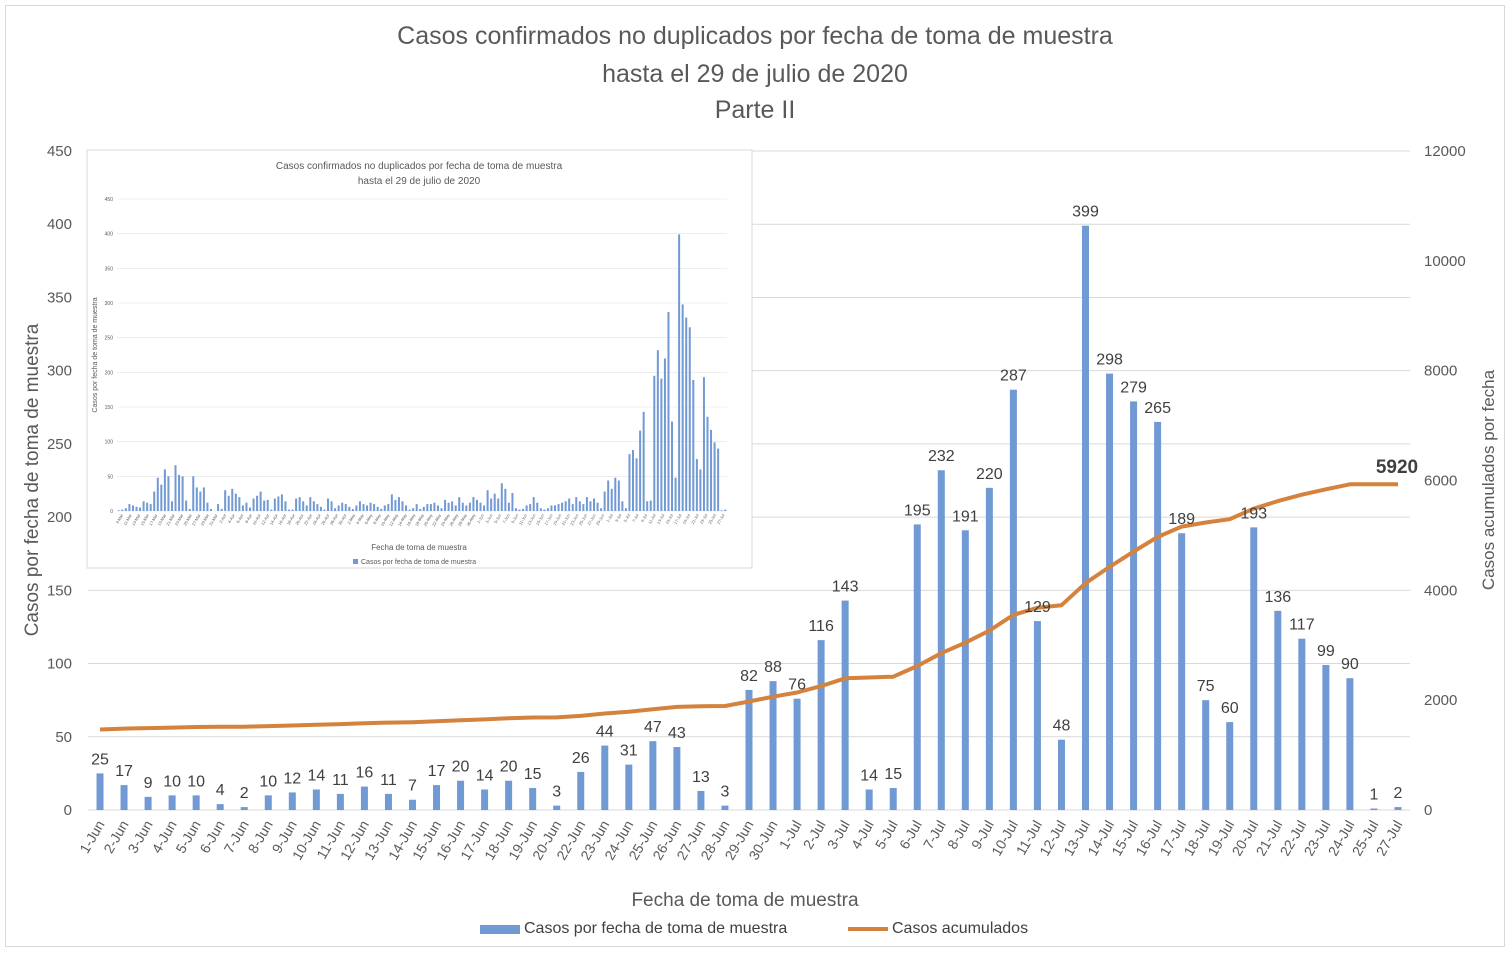 The height and width of the screenshot is (954, 1510). Describe the element at coordinates (755, 74) in the screenshot. I see `chart-title-line-2: hasta el 29 de julio de 2020` at that location.